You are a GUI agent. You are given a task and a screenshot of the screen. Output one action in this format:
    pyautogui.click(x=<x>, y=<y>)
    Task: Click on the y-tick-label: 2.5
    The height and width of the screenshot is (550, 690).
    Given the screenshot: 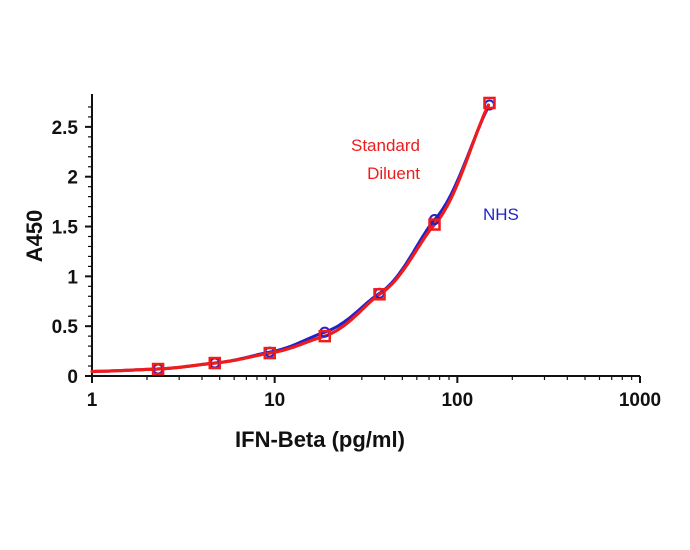 What is the action you would take?
    pyautogui.click(x=65, y=128)
    